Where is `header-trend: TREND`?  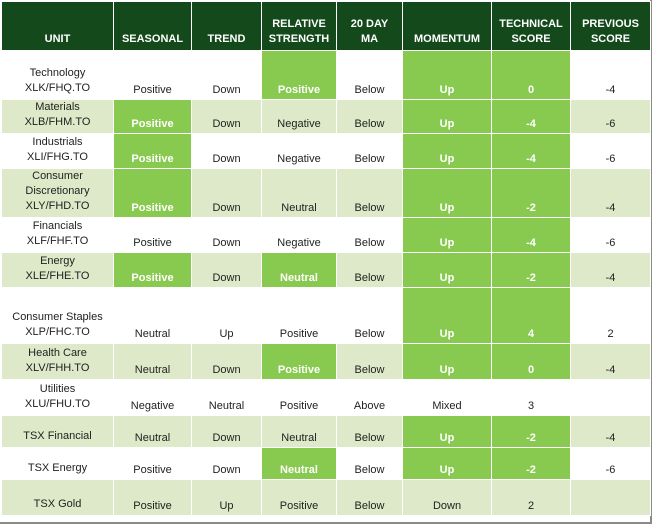 header-trend: TREND is located at coordinates (226, 26).